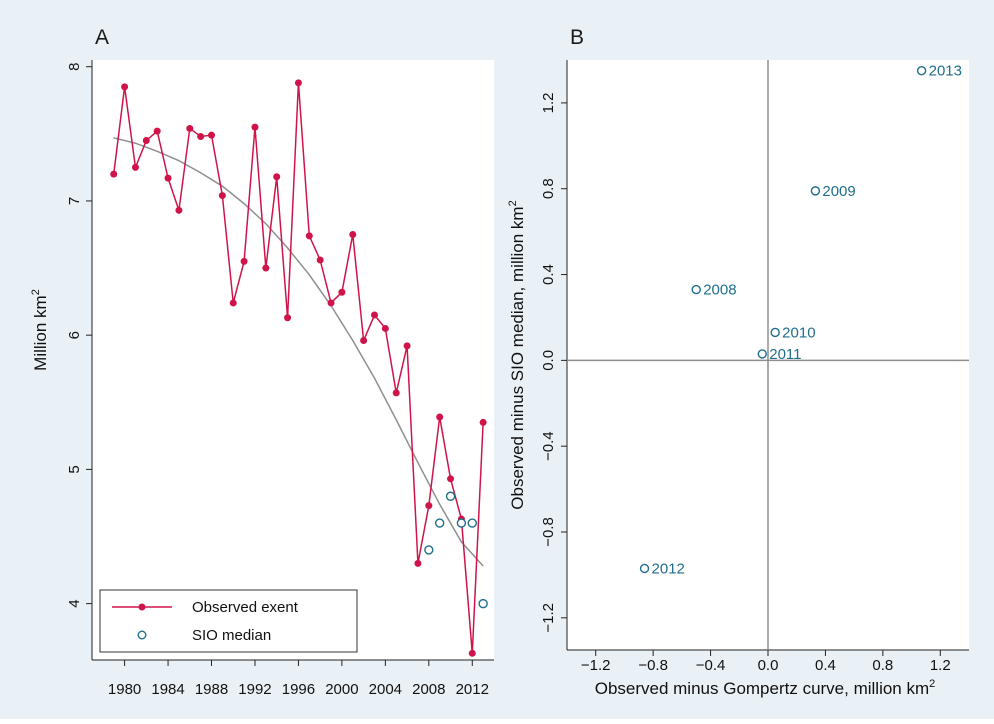  I want to click on legend: Observed exent SIO median, so click(228, 621).